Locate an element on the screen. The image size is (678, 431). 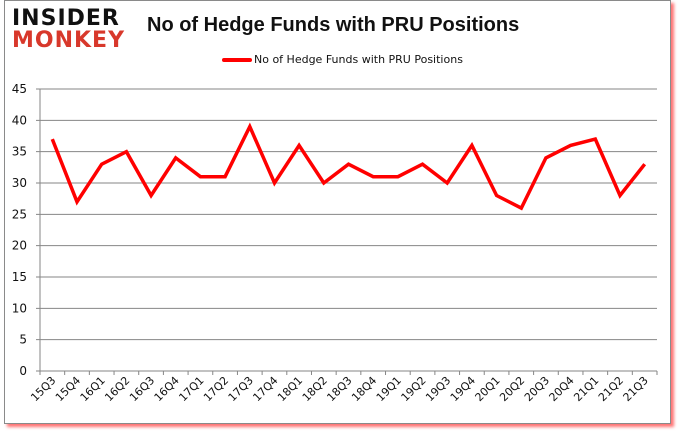
logo-line-1: INSIDER is located at coordinates (66, 18).